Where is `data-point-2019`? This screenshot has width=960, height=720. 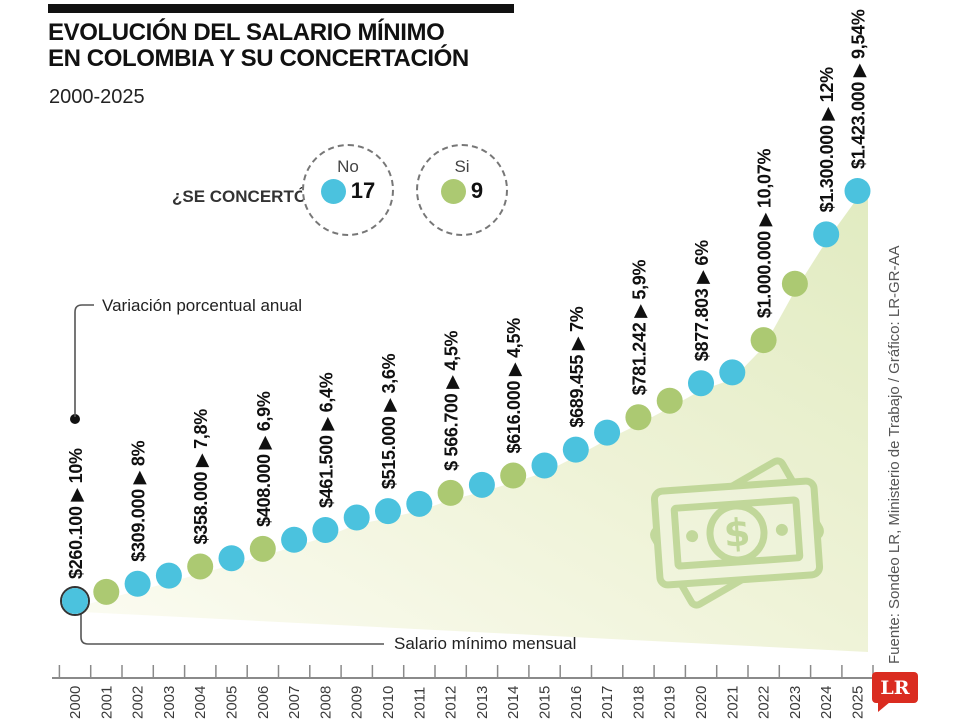
data-point-2019 is located at coordinates (669, 400).